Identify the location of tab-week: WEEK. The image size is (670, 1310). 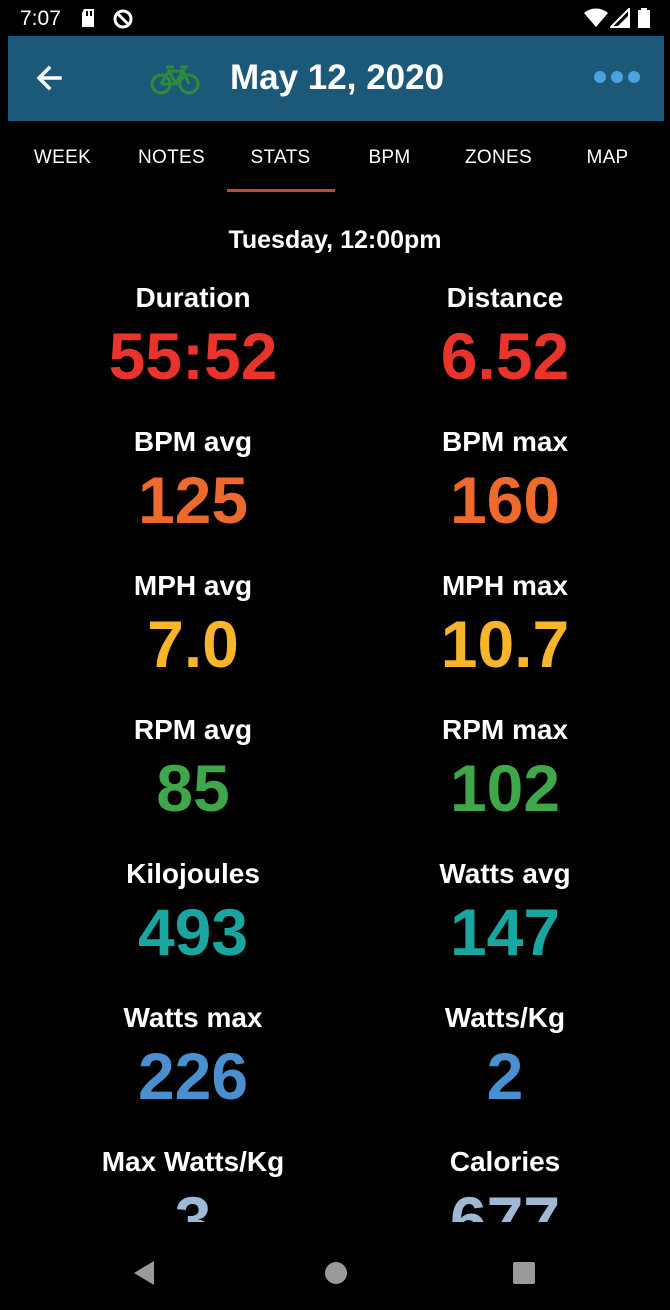
(62, 157).